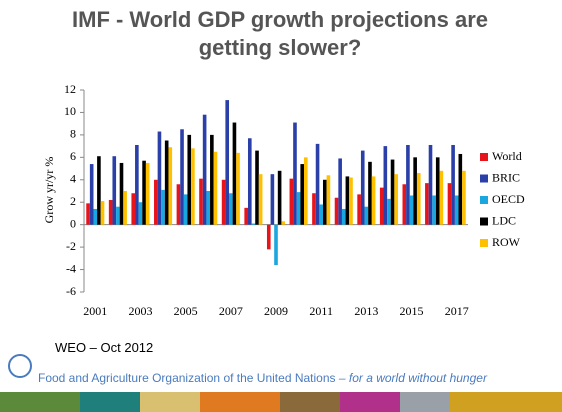 Image resolution: width=562 pixels, height=412 pixels. I want to click on x-tick-label: 2005, so click(186, 311).